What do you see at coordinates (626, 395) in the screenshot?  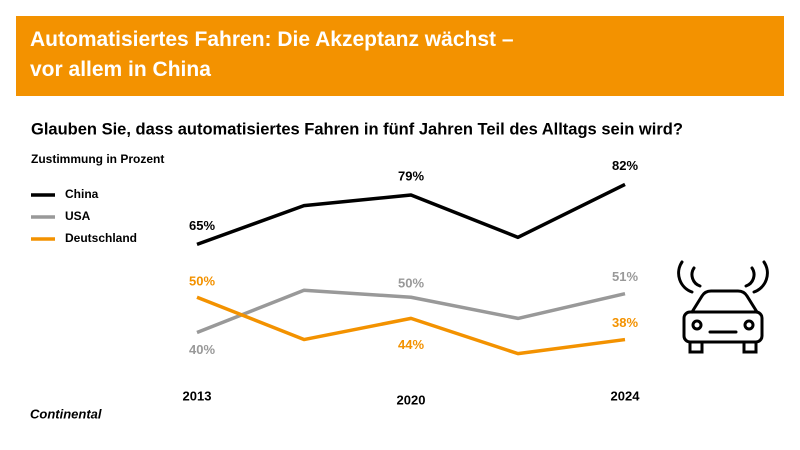 I see `x-tick-label: 2024` at bounding box center [626, 395].